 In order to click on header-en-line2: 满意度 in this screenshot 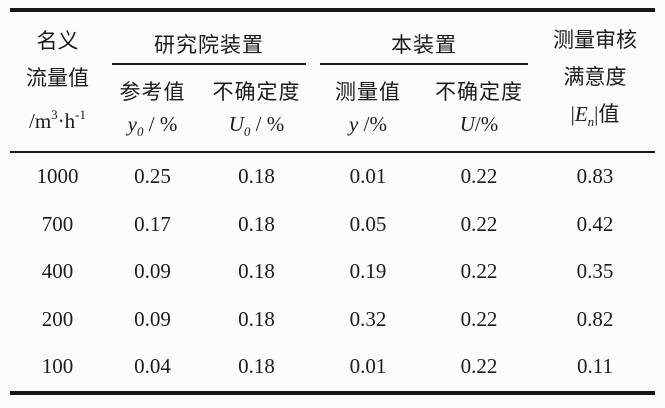, I will do `click(595, 77)`.